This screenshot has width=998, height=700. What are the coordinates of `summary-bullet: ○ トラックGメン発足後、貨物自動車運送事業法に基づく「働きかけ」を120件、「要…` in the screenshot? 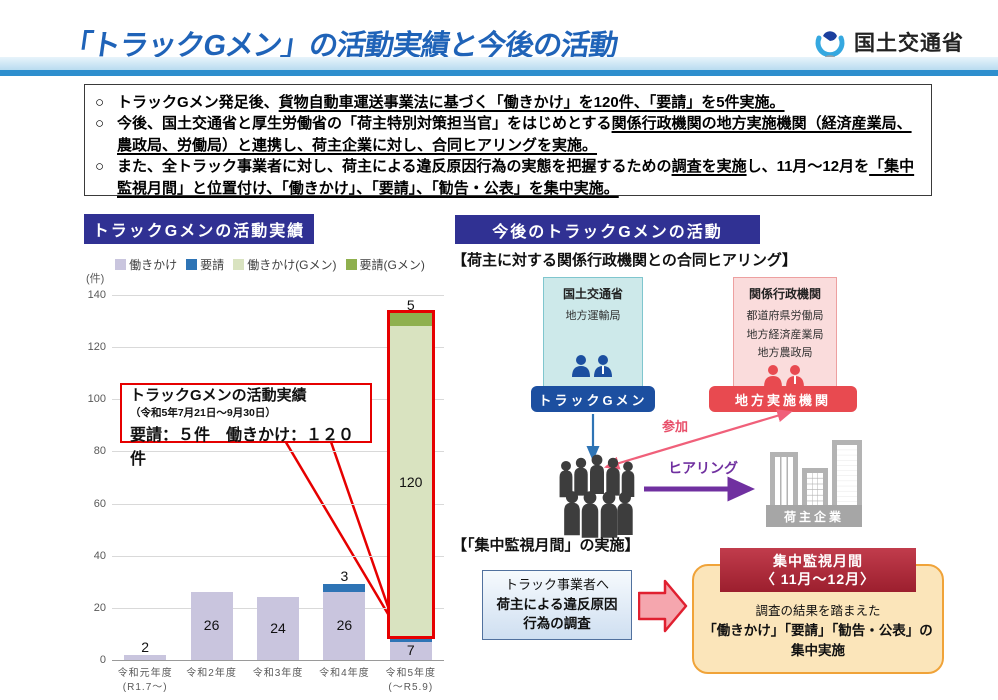 It's located at (508, 102).